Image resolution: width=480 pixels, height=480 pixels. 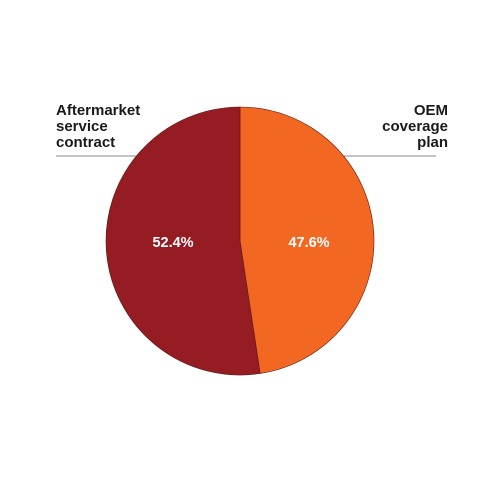 What do you see at coordinates (98, 126) in the screenshot?
I see `slice-label-aftermarket: Aftermarket service contract` at bounding box center [98, 126].